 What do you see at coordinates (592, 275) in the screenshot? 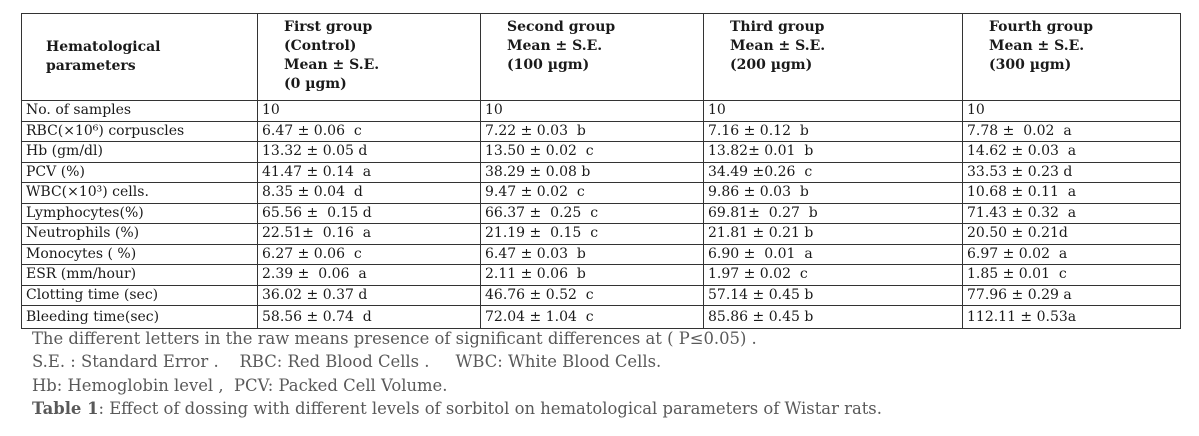
I see `cell-second-group: 2.11 ± 0.06 b` at bounding box center [592, 275].